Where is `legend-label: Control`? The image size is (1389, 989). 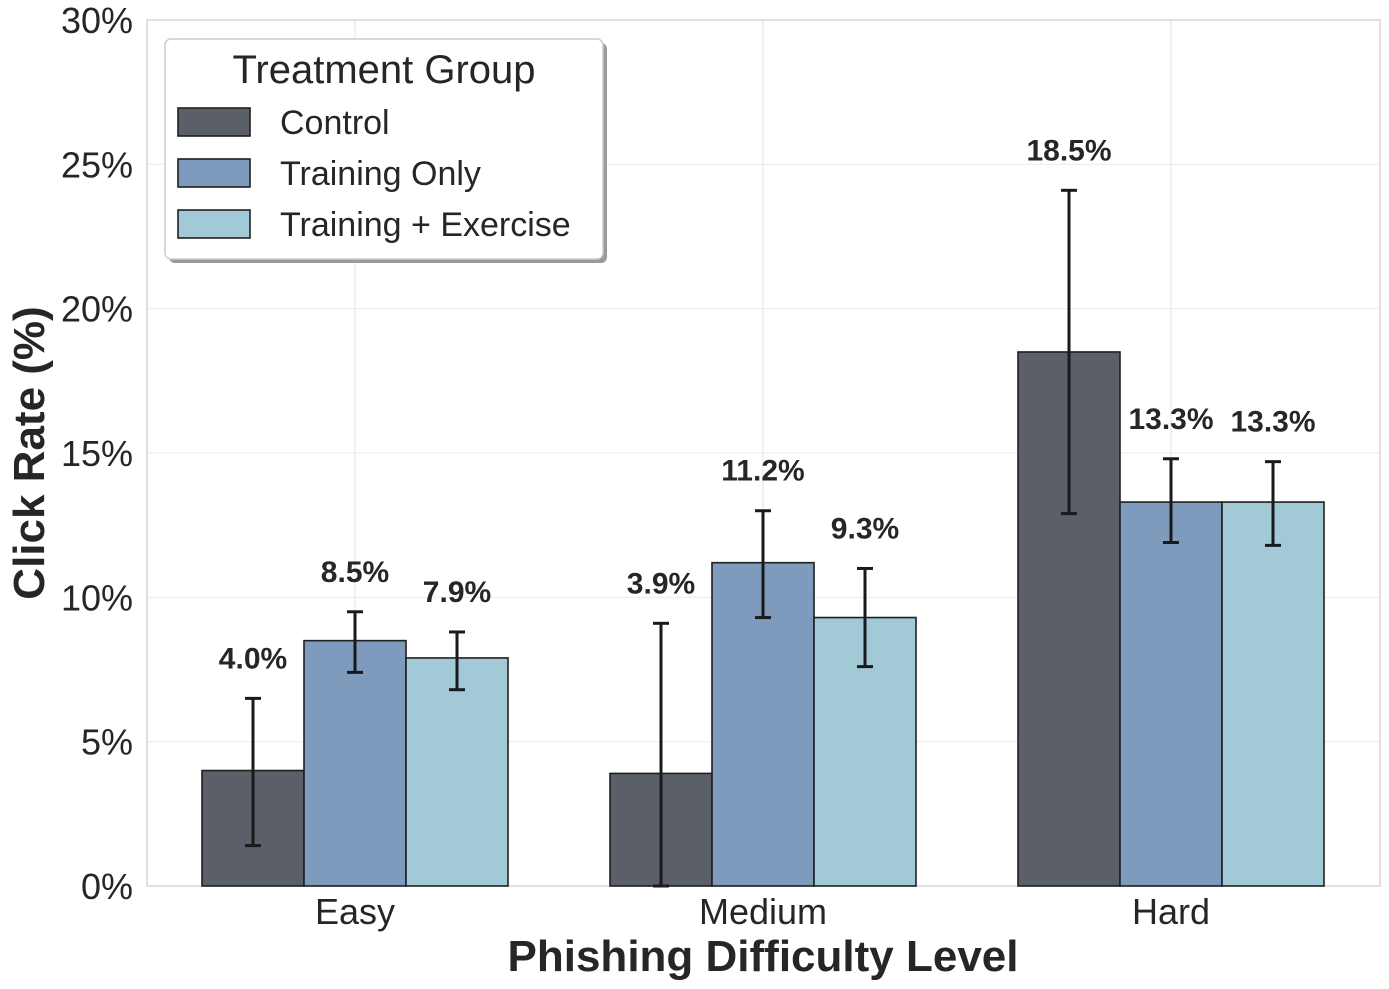 legend-label: Control is located at coordinates (335, 123).